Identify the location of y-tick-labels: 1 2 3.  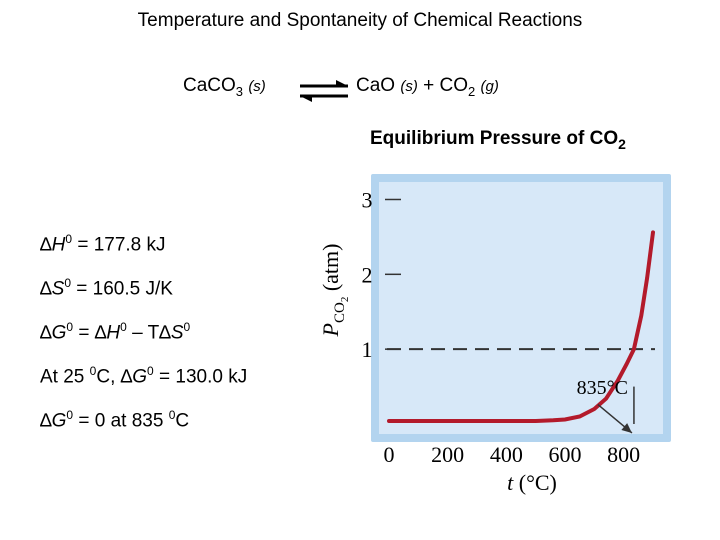
(367, 274).